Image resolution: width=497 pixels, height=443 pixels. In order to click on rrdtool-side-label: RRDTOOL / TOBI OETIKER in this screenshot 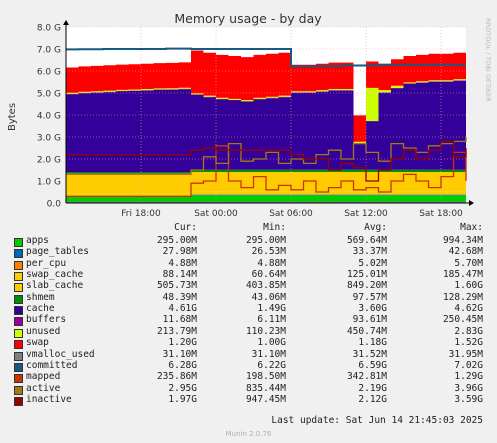, I will do `click(488, 60)`.